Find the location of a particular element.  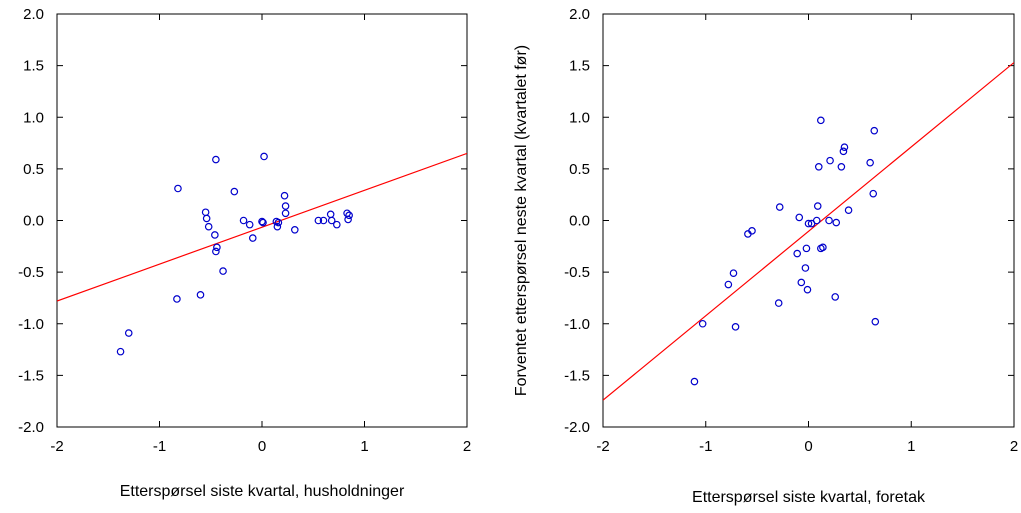

regression-line is located at coordinates (262, 227).